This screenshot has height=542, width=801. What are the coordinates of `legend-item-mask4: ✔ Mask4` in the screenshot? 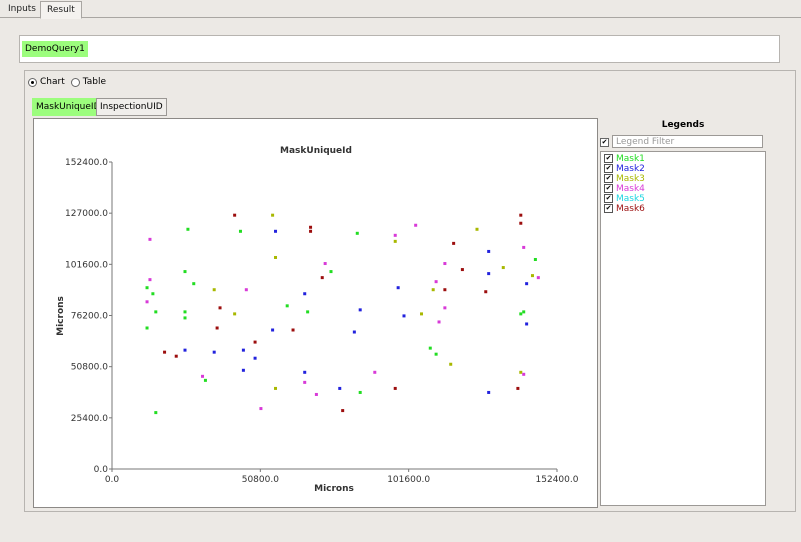 It's located at (624, 189).